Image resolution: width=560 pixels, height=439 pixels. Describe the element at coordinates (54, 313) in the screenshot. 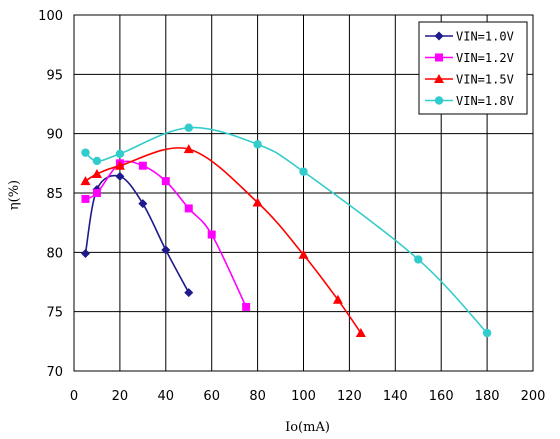

I see `y-tick-label: 75` at that location.